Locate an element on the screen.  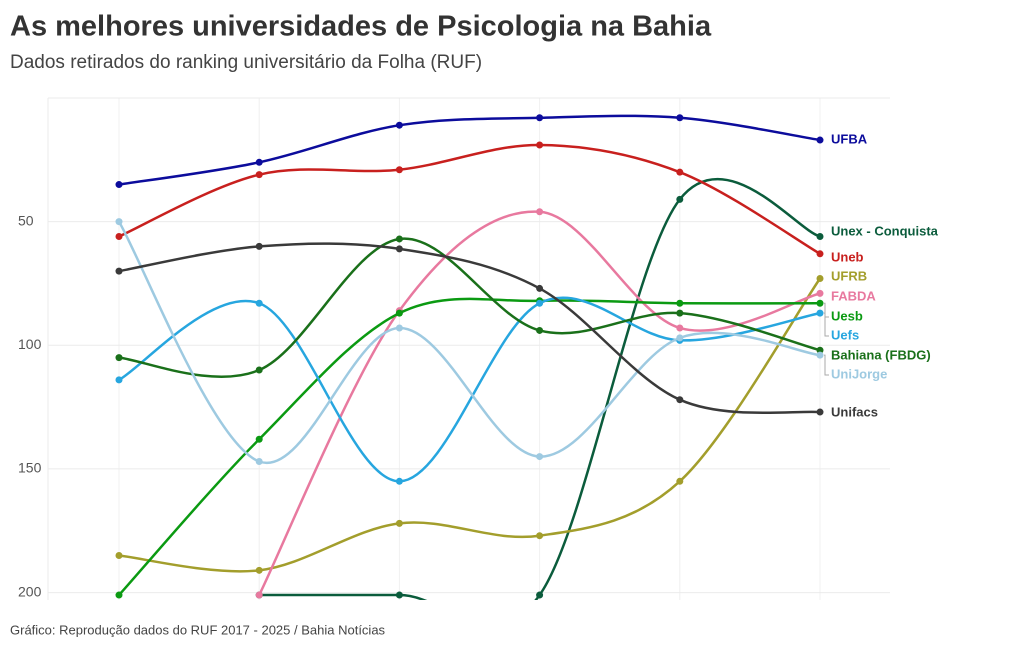
y-tick-label: 150 is located at coordinates (30, 468).